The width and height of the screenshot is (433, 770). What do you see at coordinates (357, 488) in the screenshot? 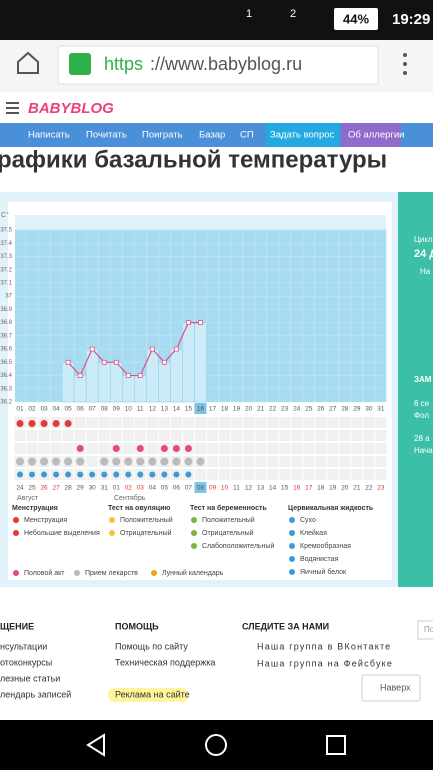
I see `date-label: 21` at bounding box center [357, 488].